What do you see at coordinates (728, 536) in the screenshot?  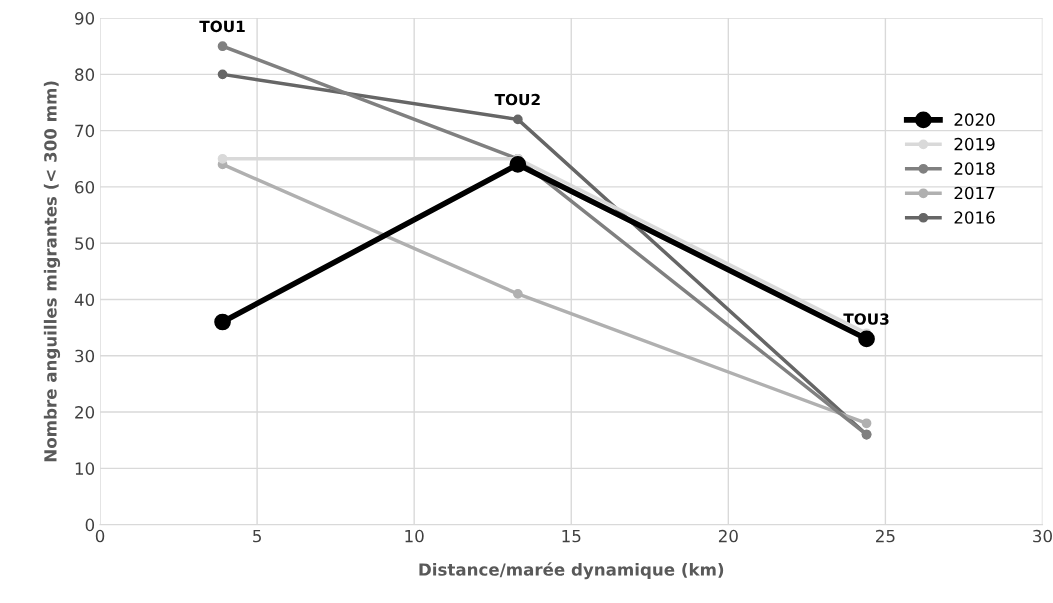 I see `x-tick-label: 20` at bounding box center [728, 536].